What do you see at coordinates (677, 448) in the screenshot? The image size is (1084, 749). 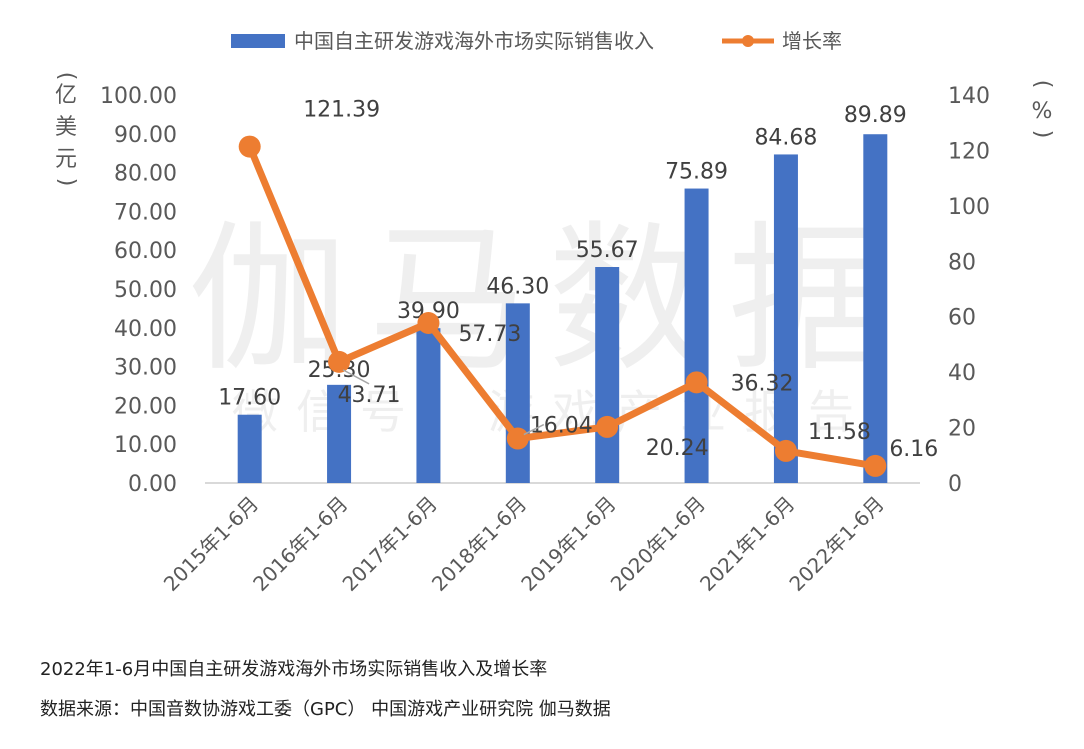 I see `line-data-label: 20.24` at bounding box center [677, 448].